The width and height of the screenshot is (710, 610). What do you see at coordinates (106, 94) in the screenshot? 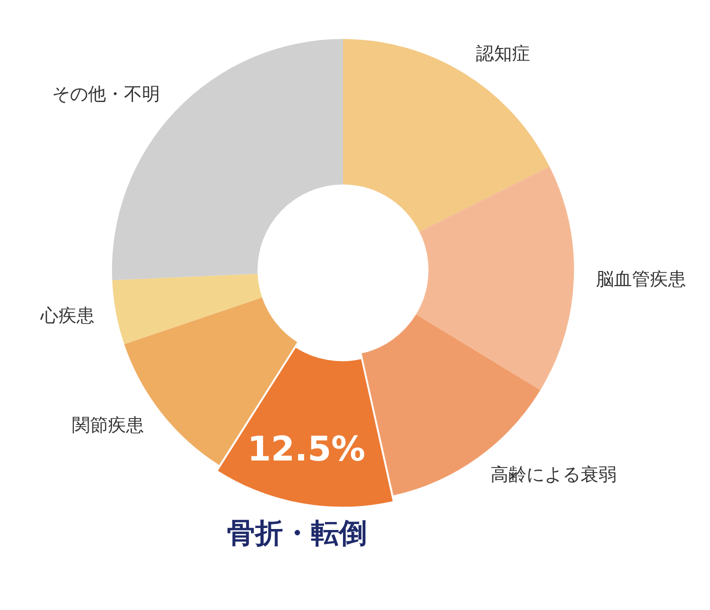
I see `slice-label: その他・不明` at bounding box center [106, 94].